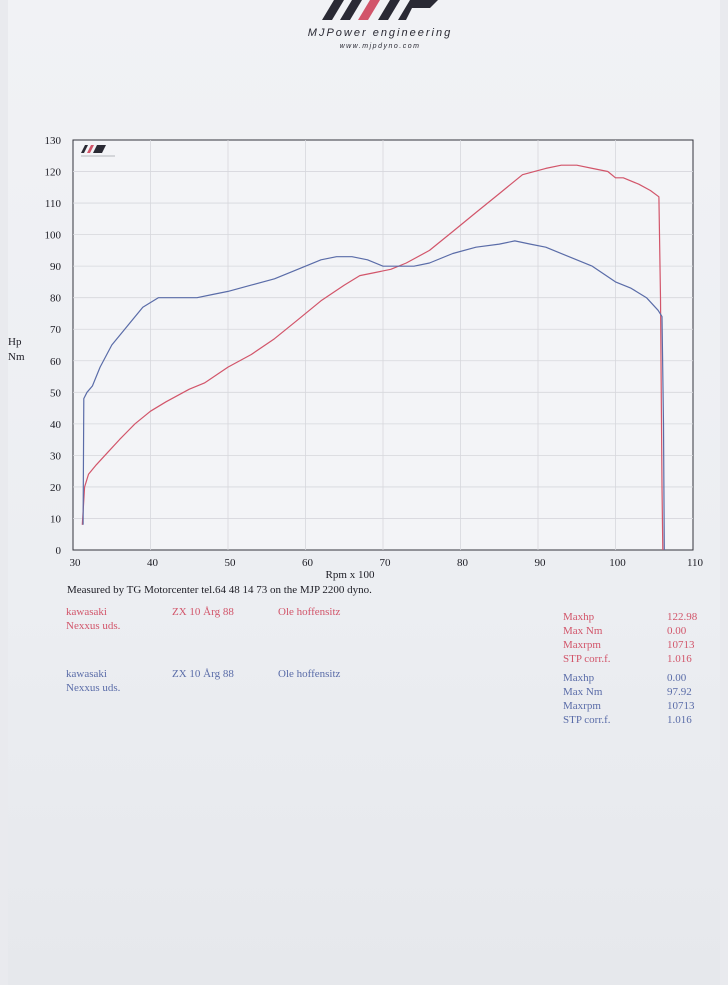 The image size is (728, 985). Describe the element at coordinates (677, 678) in the screenshot. I see `run2-stat-value: 0.00` at that location.